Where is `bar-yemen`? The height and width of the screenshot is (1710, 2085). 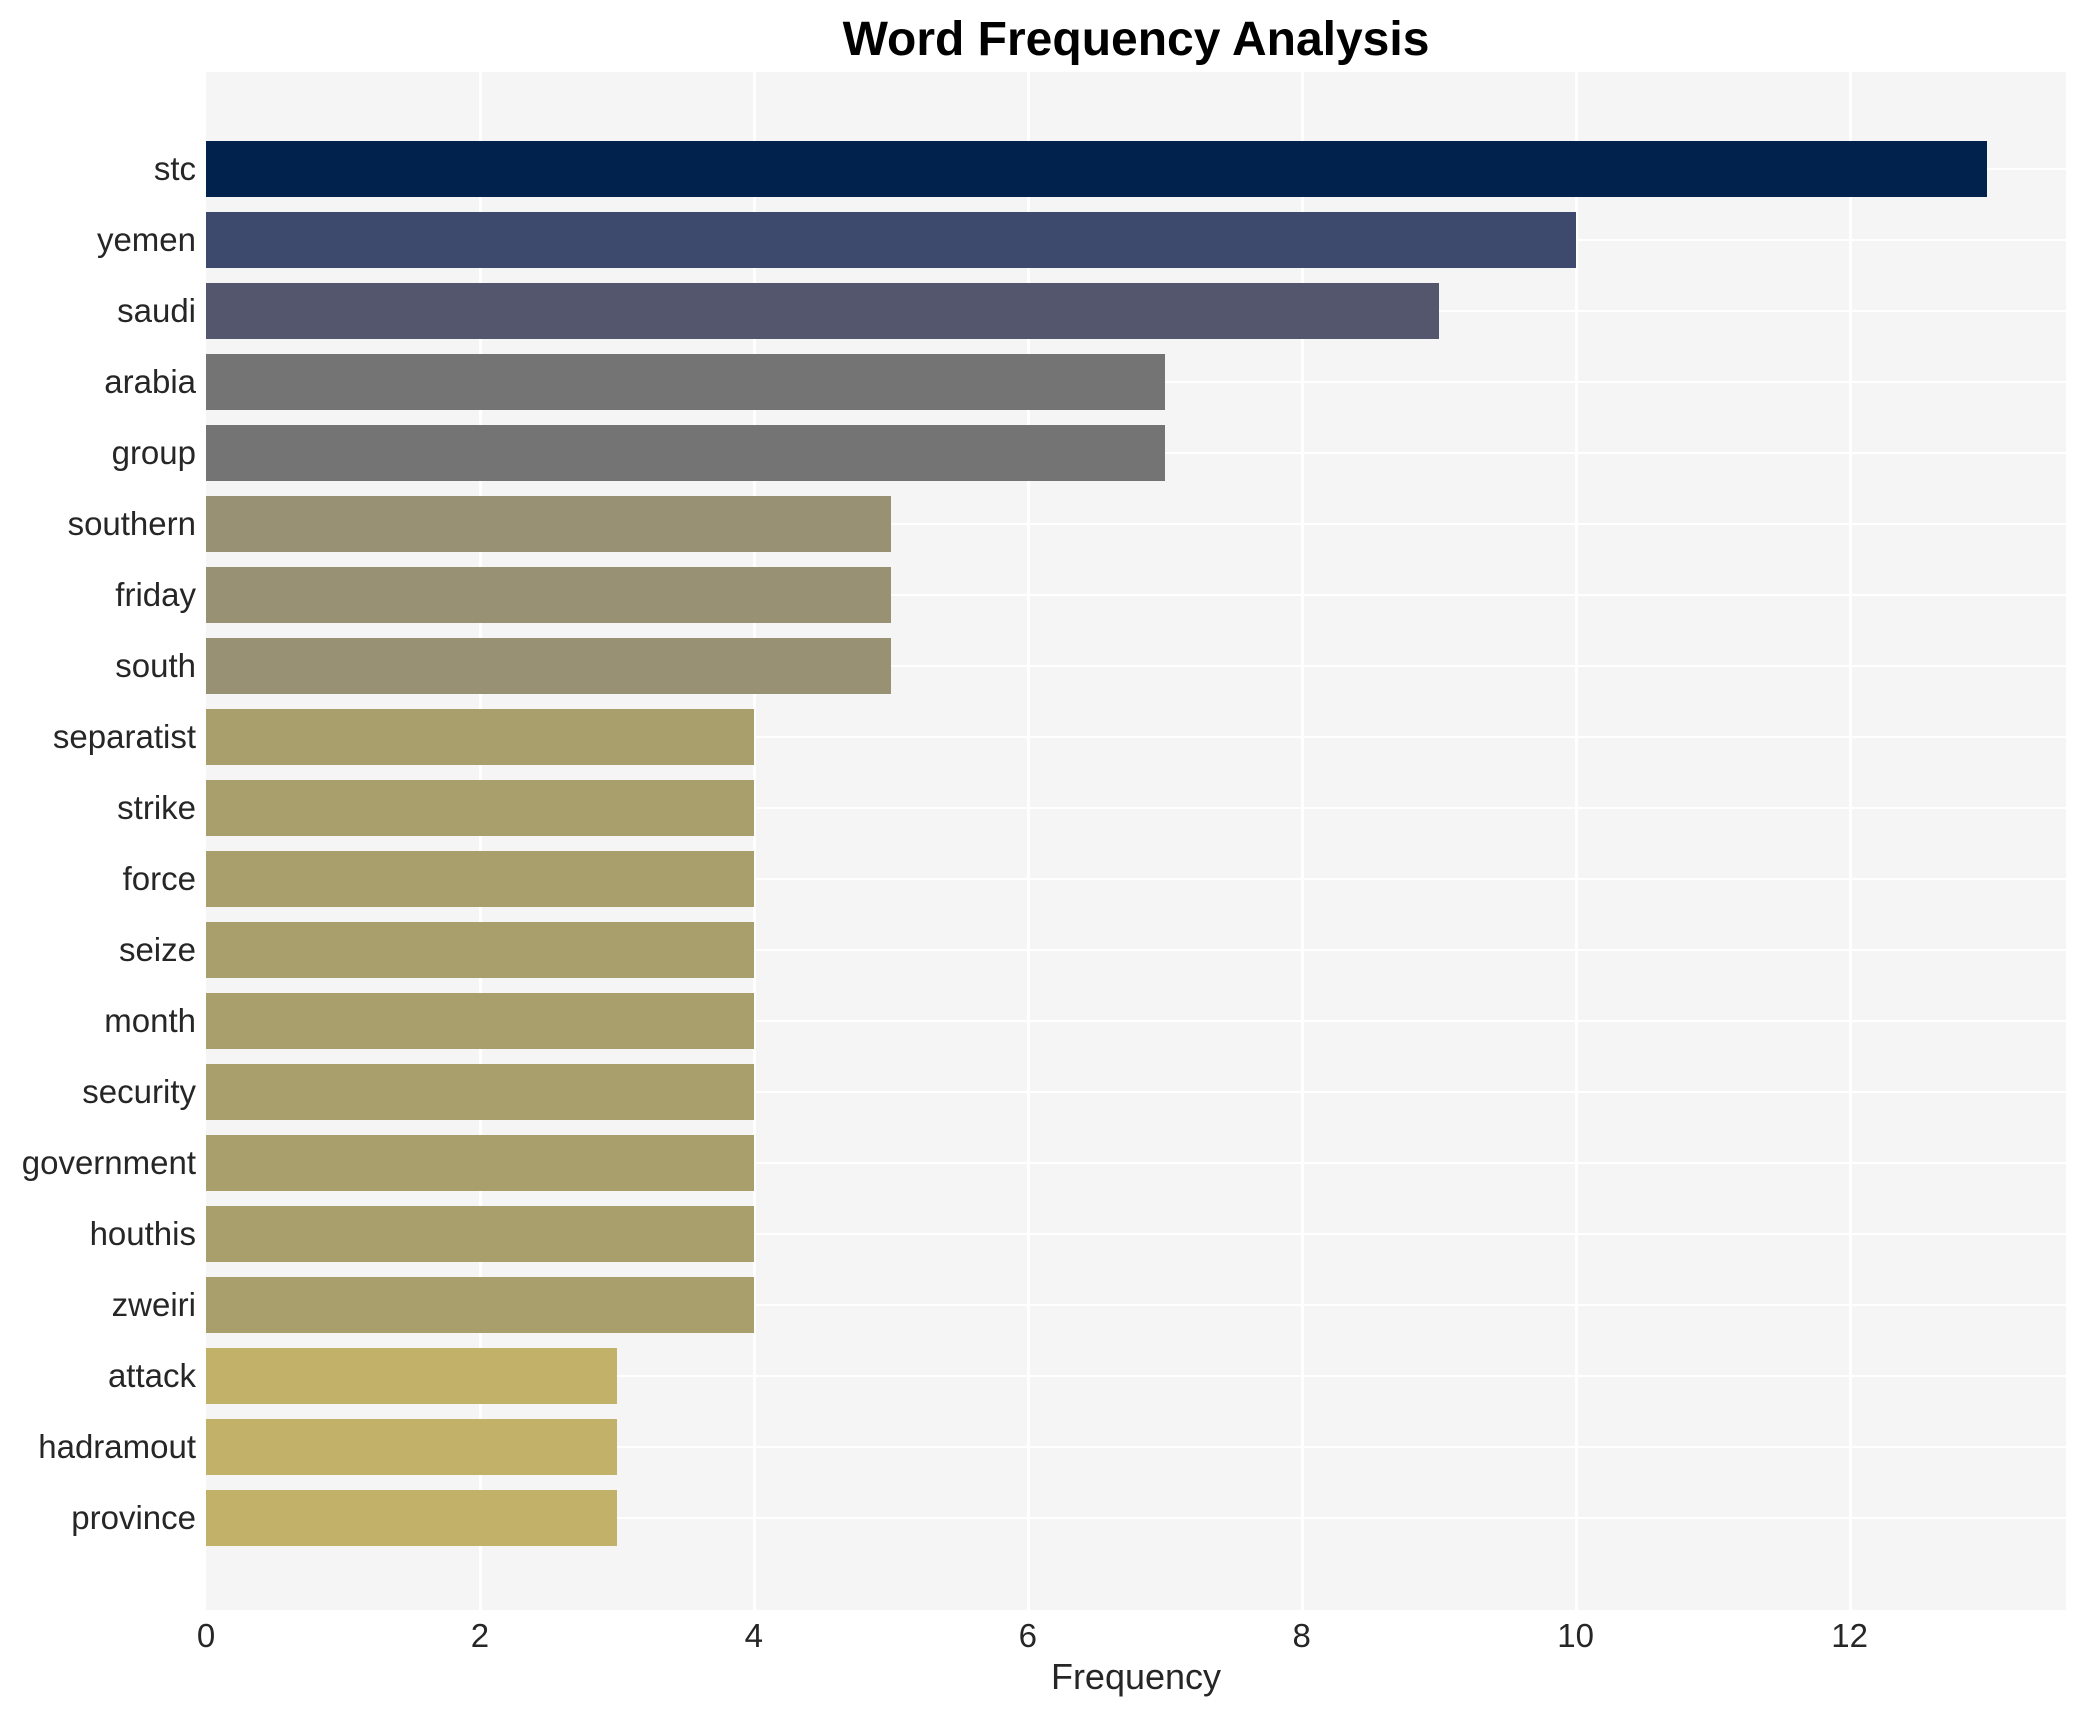
bar-yemen is located at coordinates (891, 240).